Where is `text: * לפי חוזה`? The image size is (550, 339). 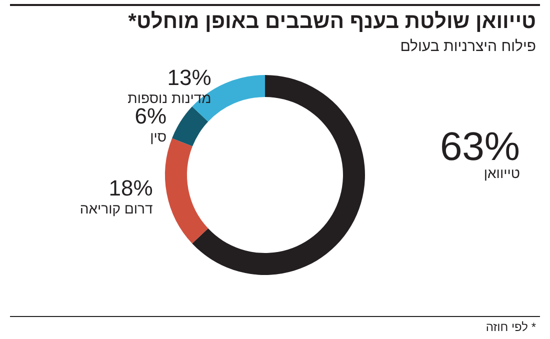 text: * לפי חוזה is located at coordinates (511, 327).